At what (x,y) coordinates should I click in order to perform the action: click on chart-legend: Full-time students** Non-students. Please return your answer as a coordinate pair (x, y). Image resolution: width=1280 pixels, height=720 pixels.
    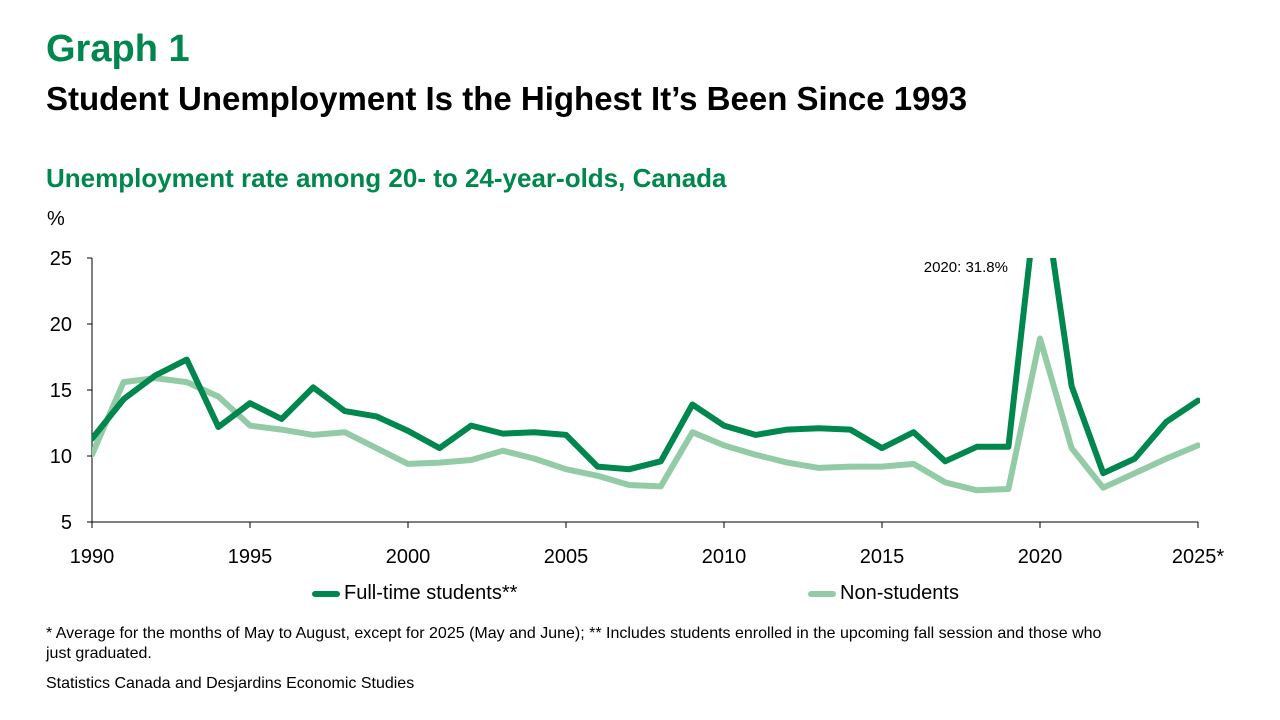
    Looking at the image, I should click on (640, 597).